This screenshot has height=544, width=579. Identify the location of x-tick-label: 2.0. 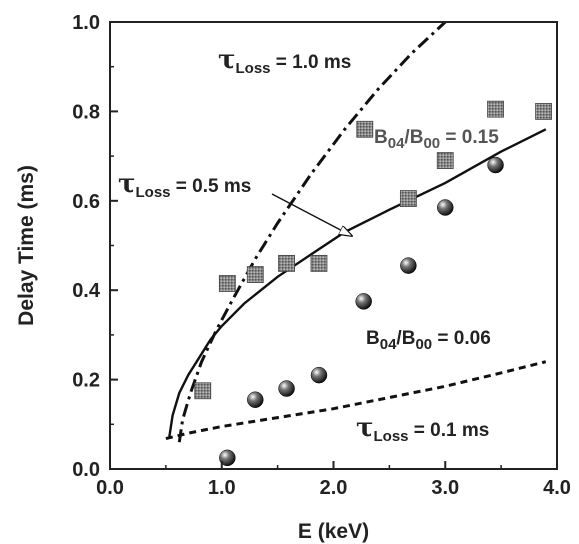
(334, 488).